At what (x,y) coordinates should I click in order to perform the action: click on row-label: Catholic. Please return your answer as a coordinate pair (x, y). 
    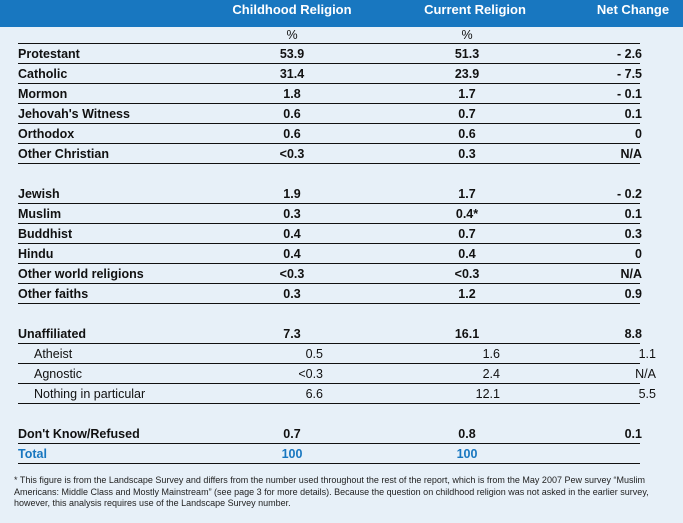
    Looking at the image, I should click on (43, 74).